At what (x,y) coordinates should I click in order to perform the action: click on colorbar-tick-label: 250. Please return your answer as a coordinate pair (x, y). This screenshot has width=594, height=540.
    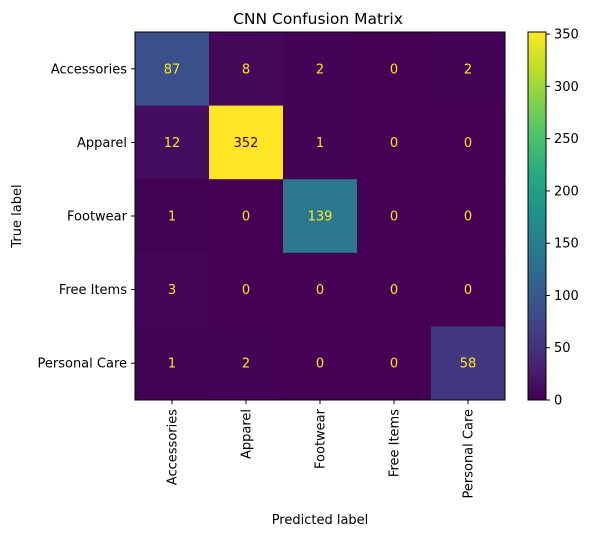
    Looking at the image, I should click on (566, 139).